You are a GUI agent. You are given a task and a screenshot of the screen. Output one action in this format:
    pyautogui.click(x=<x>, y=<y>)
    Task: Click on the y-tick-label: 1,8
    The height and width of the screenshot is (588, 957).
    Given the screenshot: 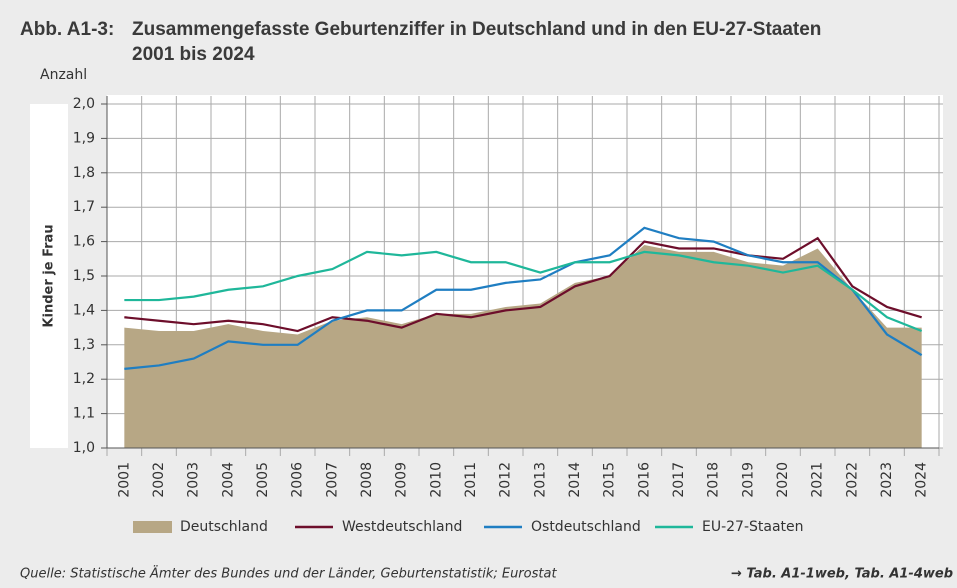 What is the action you would take?
    pyautogui.click(x=84, y=173)
    